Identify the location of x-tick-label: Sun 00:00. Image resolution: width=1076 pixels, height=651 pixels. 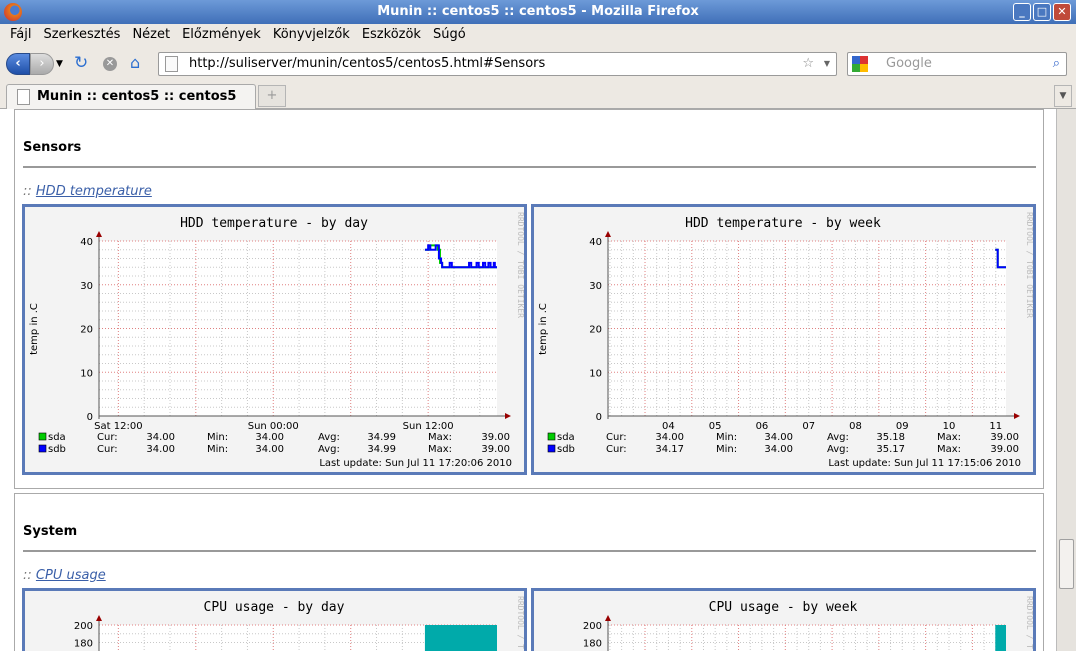
(273, 426).